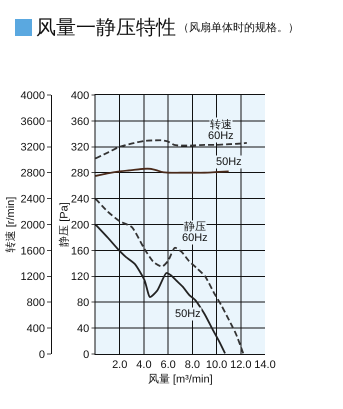 The image size is (343, 409). I want to click on y2-tick-label: 1200, so click(33, 277).